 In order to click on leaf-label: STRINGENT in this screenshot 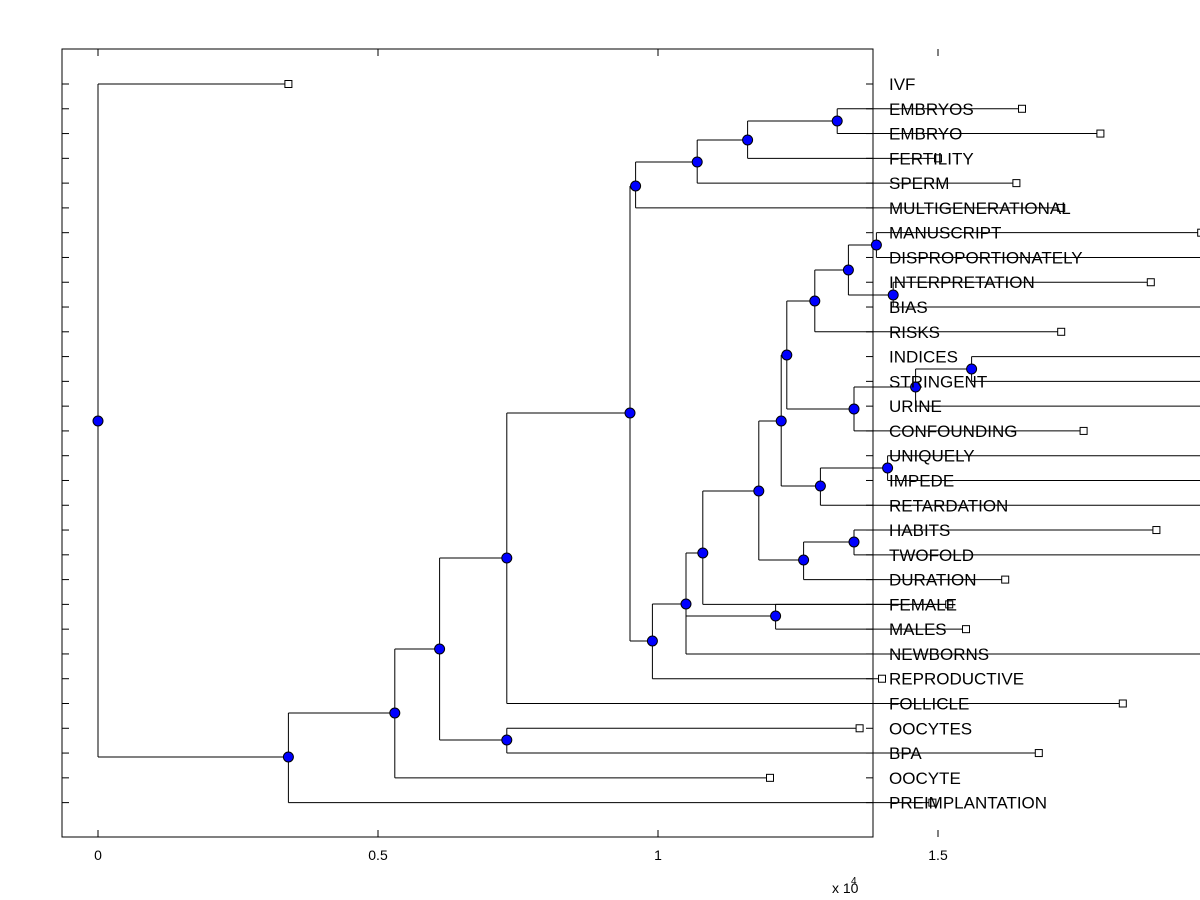, I will do `click(938, 381)`.